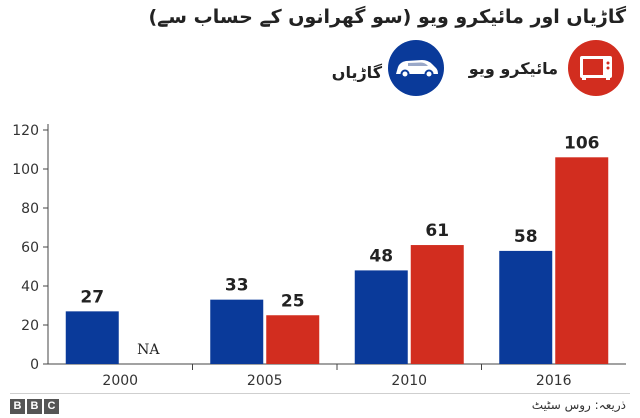 This screenshot has width=640, height=418. What do you see at coordinates (356, 72) in the screenshot?
I see `cars-legend-label: گاڑیاں` at bounding box center [356, 72].